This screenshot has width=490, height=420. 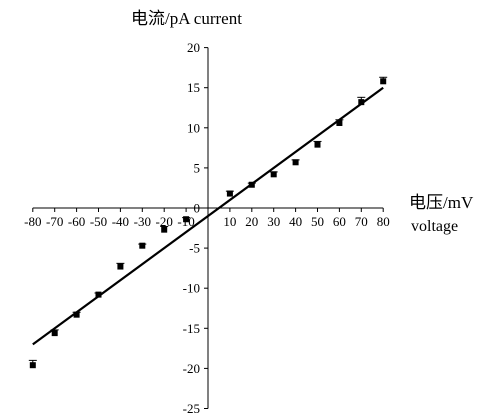 What do you see at coordinates (273, 221) in the screenshot?
I see `x-tick-label: 30` at bounding box center [273, 221].